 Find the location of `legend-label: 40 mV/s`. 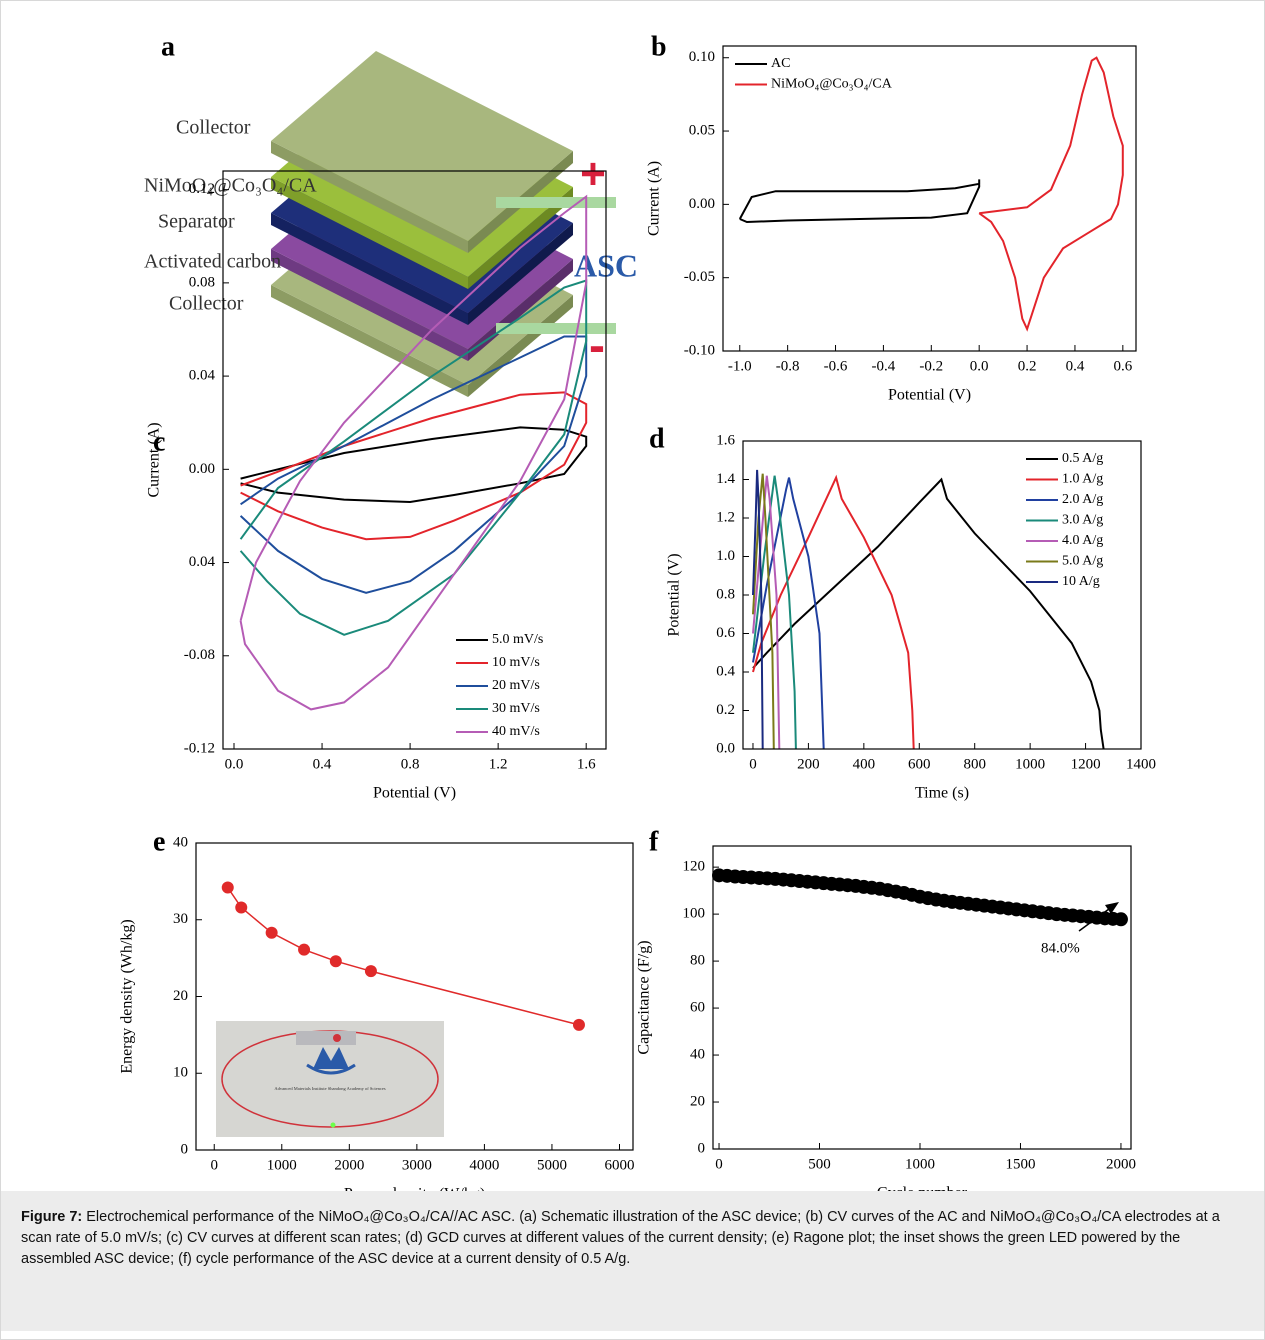

legend-label: 40 mV/s is located at coordinates (516, 731).